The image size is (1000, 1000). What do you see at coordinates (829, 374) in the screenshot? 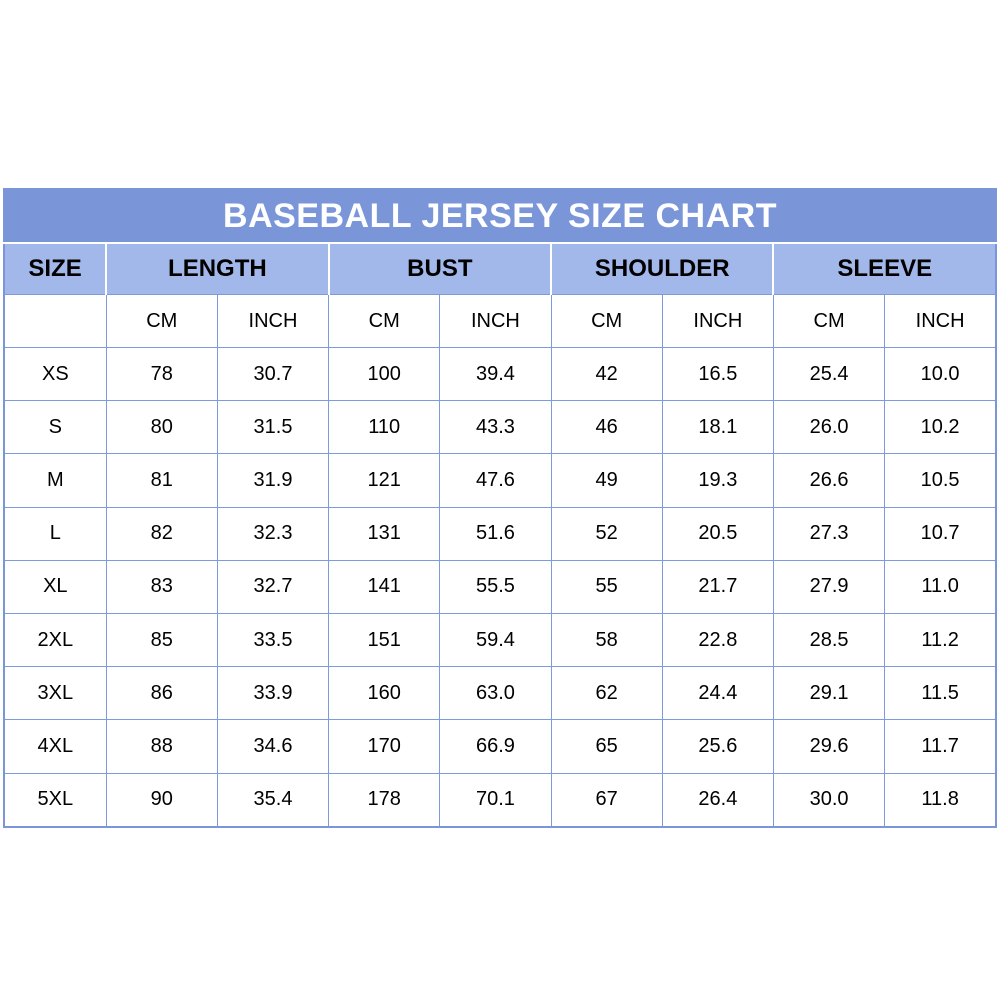
I see `sleeve-cm-value: 25.4` at bounding box center [829, 374].